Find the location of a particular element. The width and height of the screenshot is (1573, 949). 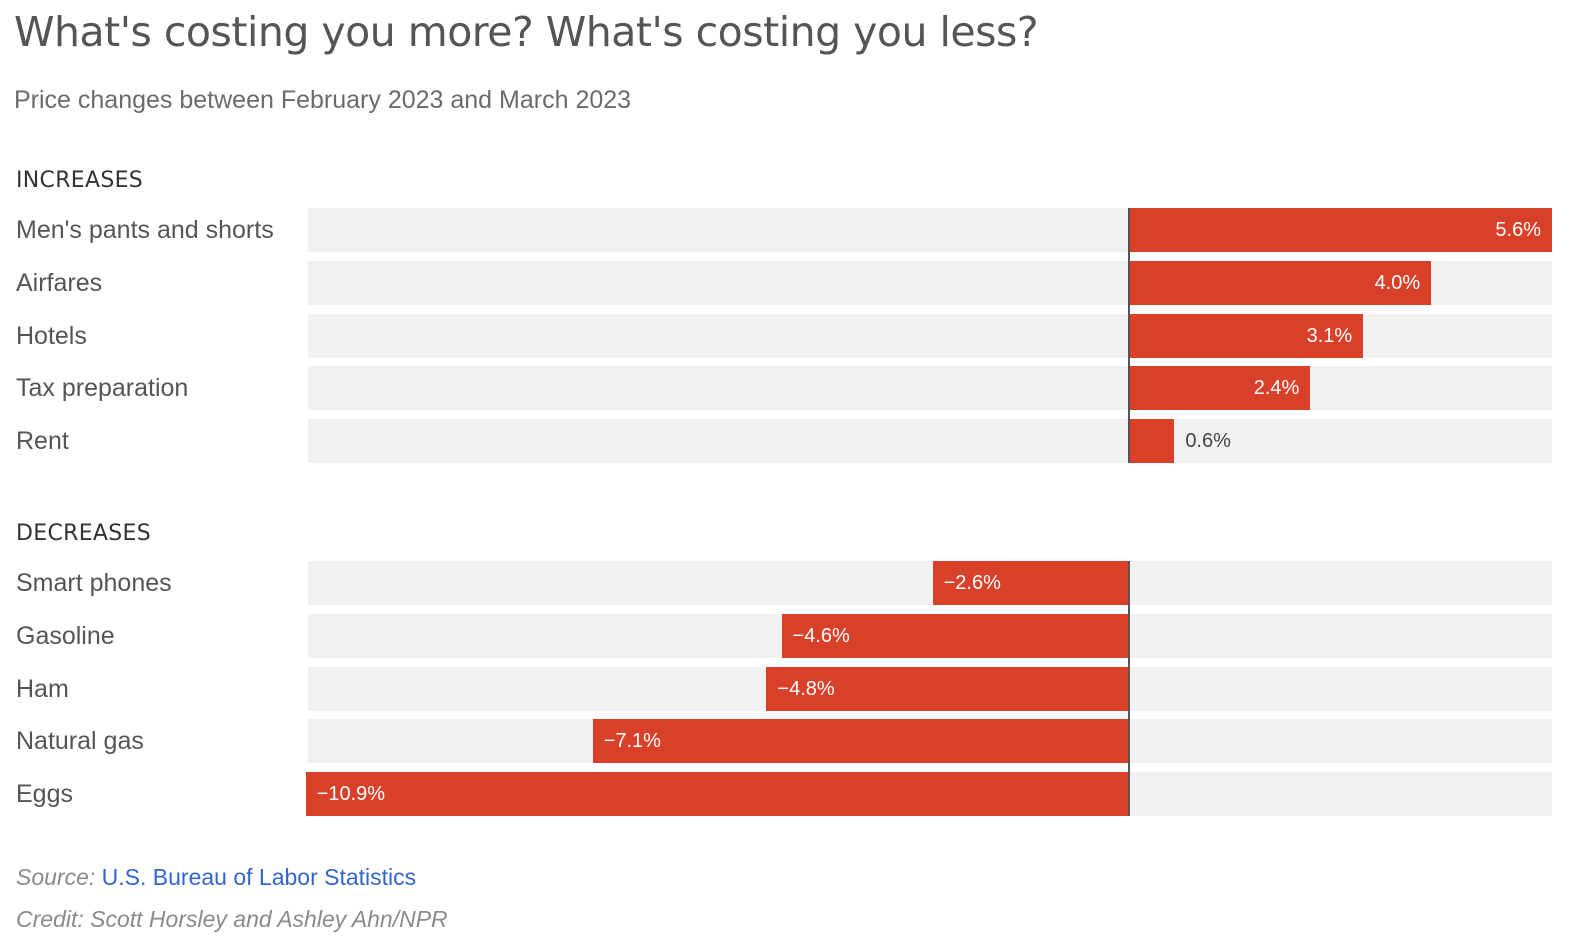

category-label: Smart phones is located at coordinates (94, 583).